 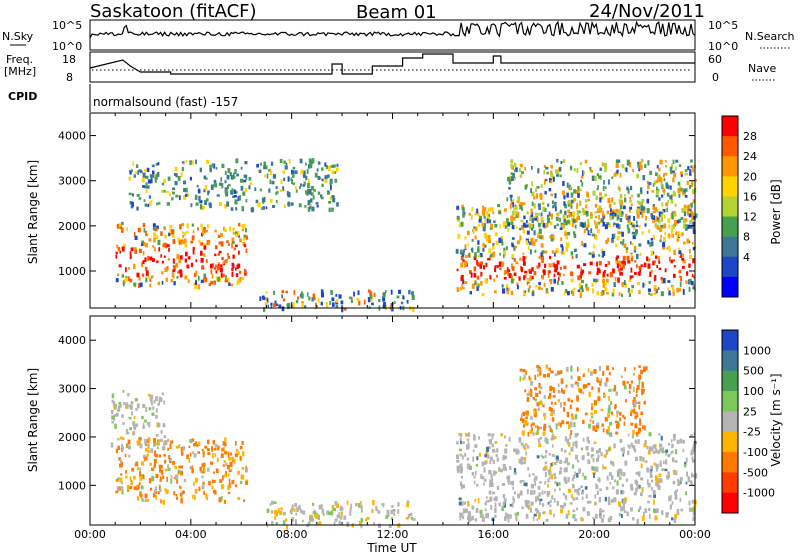 I want to click on cpid-text: normalsound (fast) -157, so click(x=165, y=102).